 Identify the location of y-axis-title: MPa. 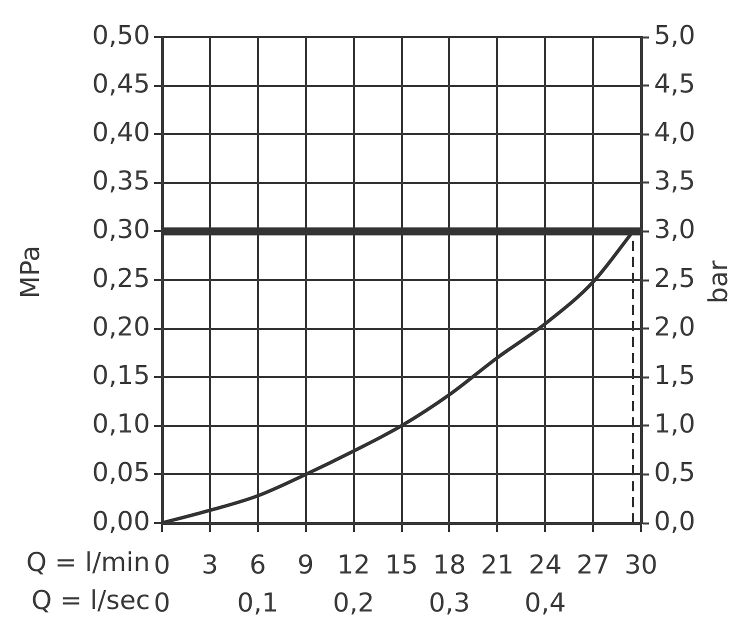
(31, 272).